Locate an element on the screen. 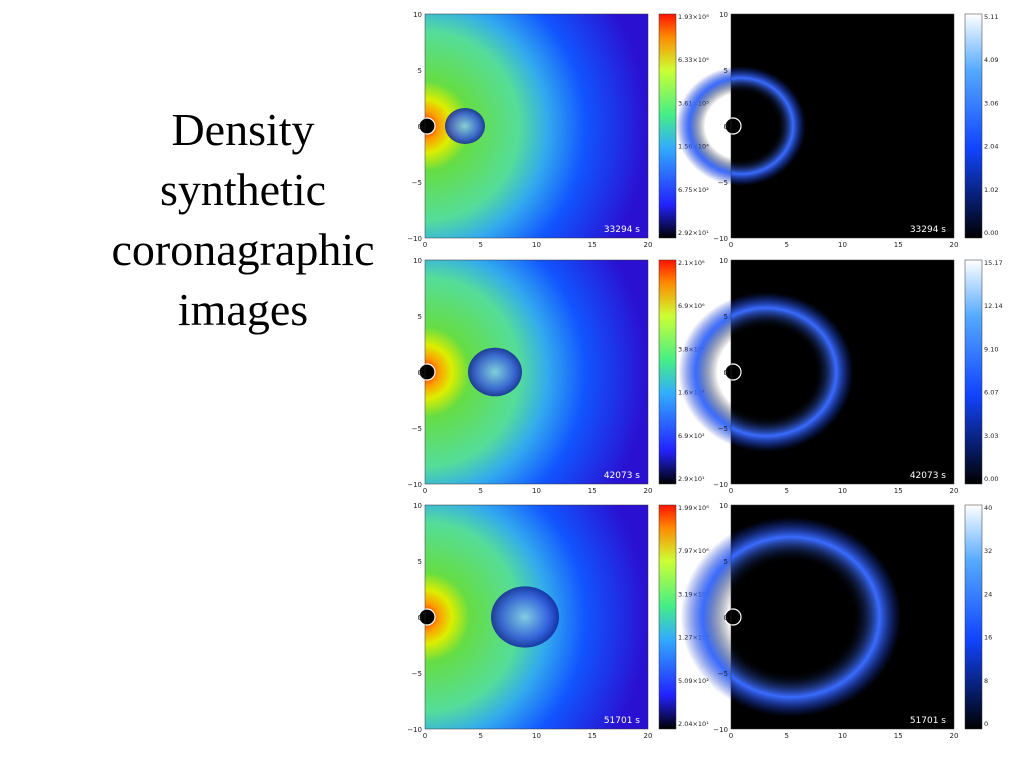  colorbar-label: 2.92×10¹ is located at coordinates (693, 233).